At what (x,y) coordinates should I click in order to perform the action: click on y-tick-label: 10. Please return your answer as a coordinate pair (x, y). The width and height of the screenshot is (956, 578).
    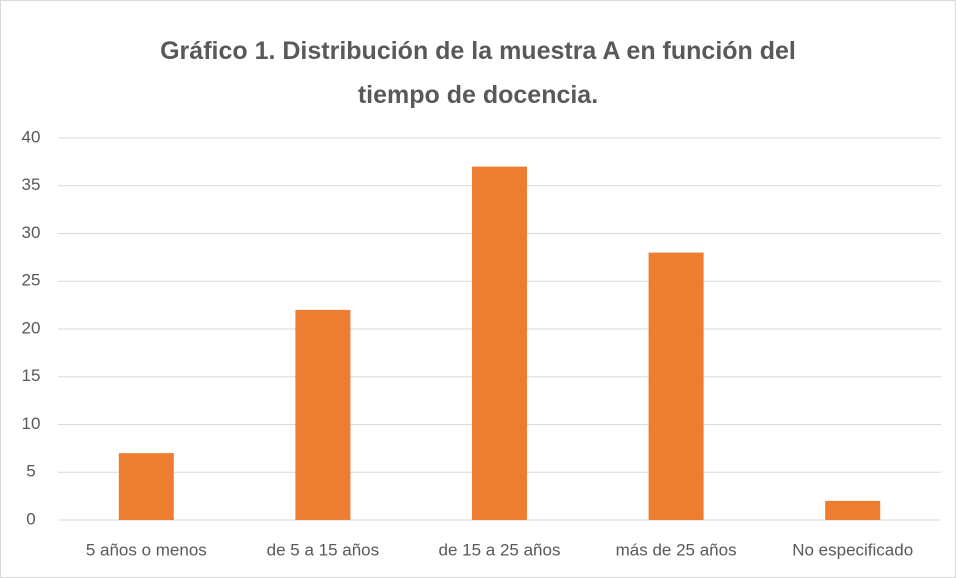
    Looking at the image, I should click on (31, 423).